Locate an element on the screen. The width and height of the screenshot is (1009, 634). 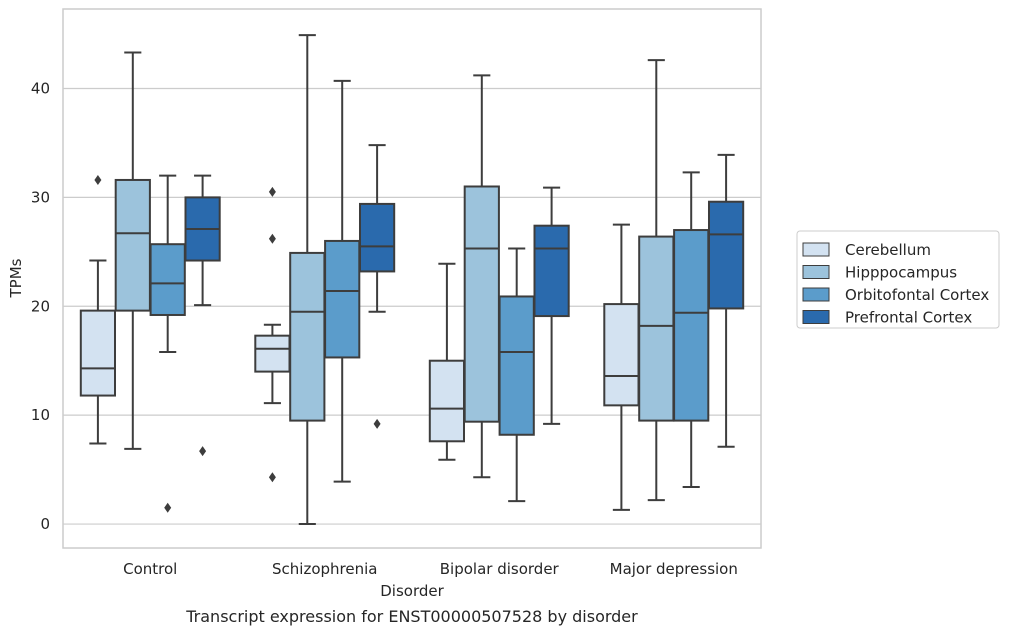
y-tick-label: 10 is located at coordinates (40, 415).